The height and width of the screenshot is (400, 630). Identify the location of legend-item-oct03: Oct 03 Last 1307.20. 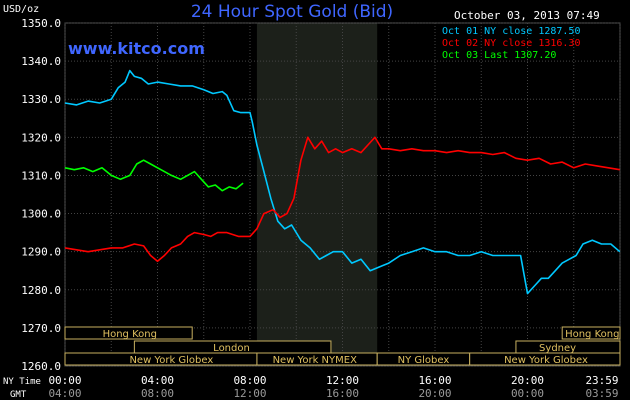
(499, 55).